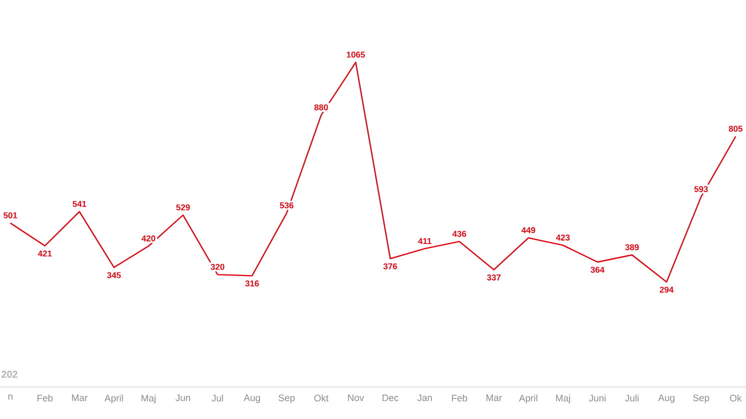 The height and width of the screenshot is (419, 746). I want to click on data-label: 541, so click(79, 204).